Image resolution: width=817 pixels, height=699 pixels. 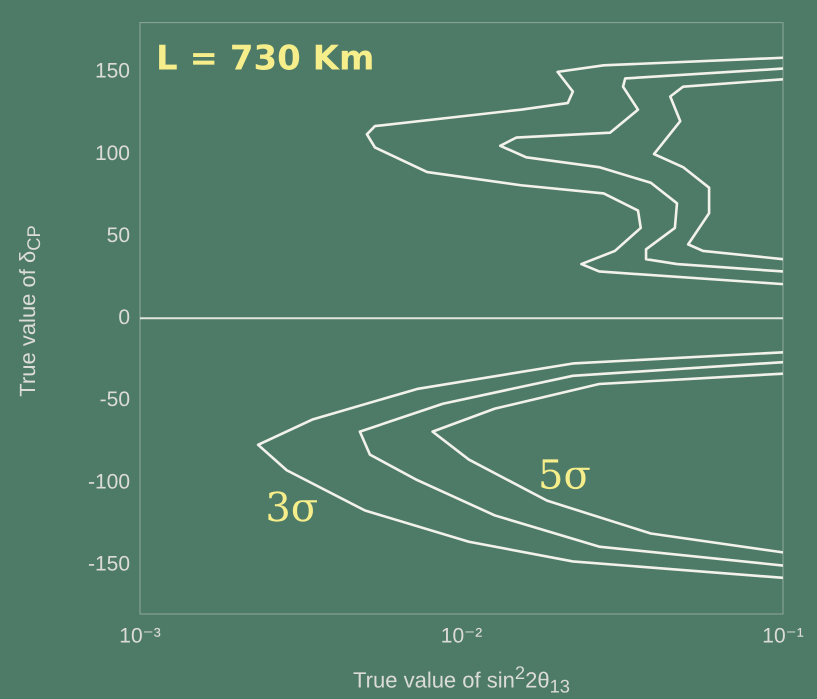 I want to click on y-tick-label: -50, so click(x=115, y=400).